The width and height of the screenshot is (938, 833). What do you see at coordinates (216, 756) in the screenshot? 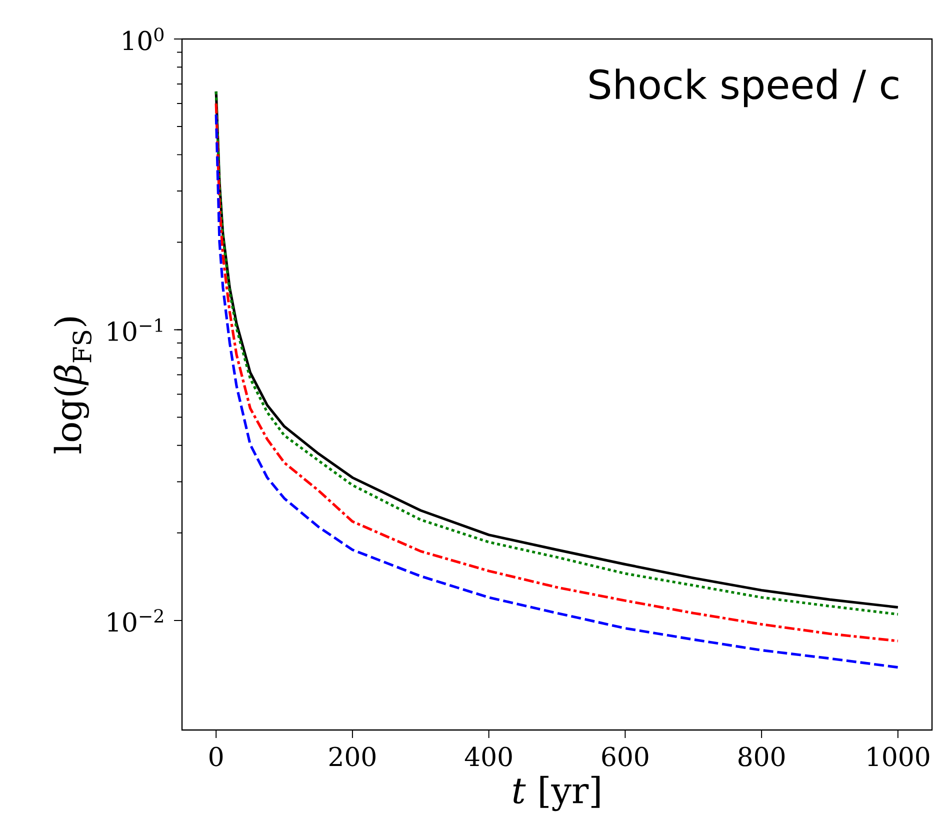
I see `x-tick-label: 0` at bounding box center [216, 756].